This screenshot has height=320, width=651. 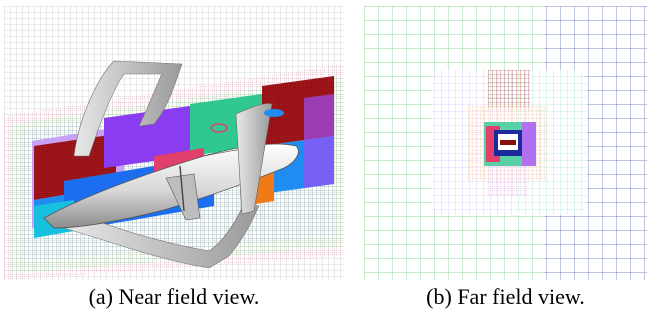 I want to click on upper-strut, so click(x=128, y=108).